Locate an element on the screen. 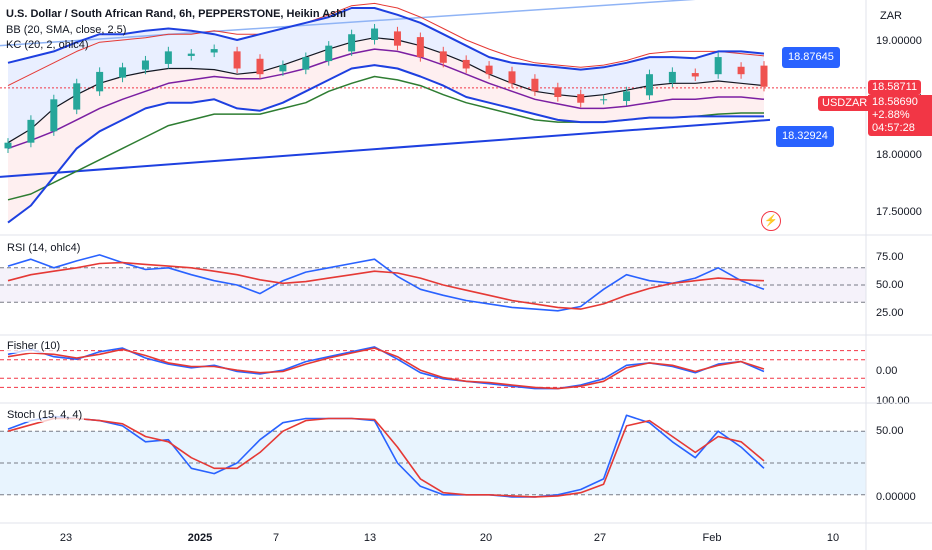 Image resolution: width=932 pixels, height=550 pixels. kc-upper-line is located at coordinates (386, 44).